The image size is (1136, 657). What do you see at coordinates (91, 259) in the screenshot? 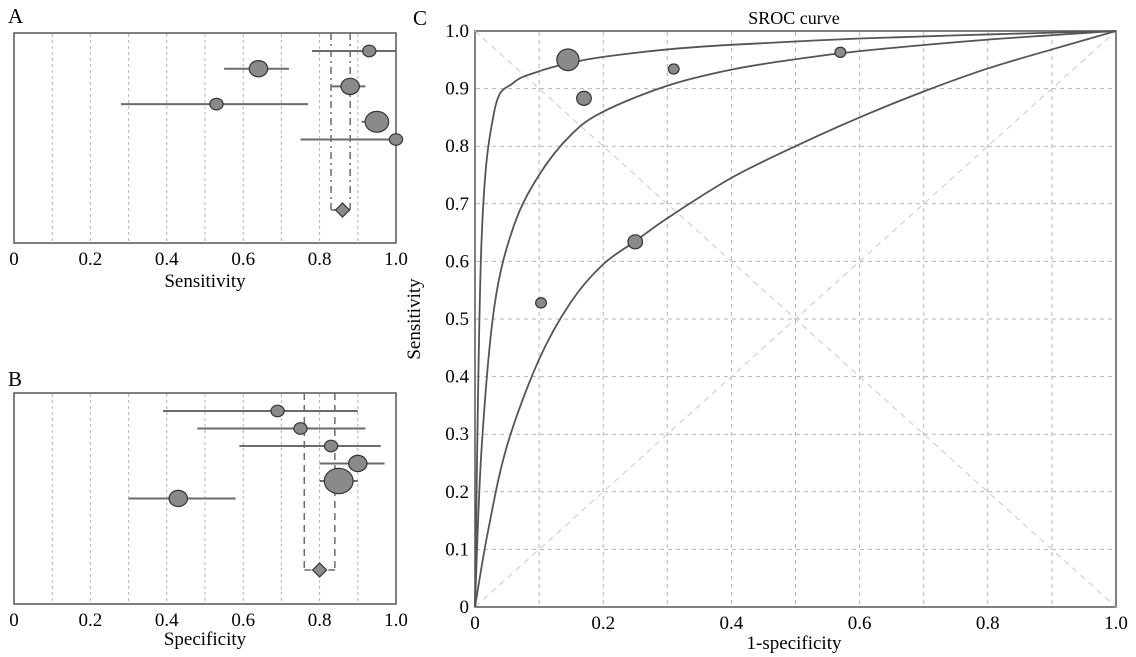
I see `a-x-tick-label: 0.2` at bounding box center [91, 259].